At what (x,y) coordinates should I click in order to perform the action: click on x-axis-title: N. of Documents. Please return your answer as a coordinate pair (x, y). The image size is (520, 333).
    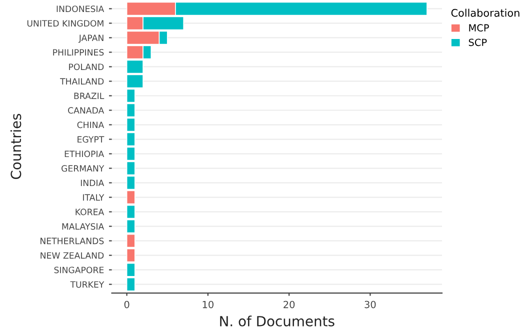
    Looking at the image, I should click on (277, 321).